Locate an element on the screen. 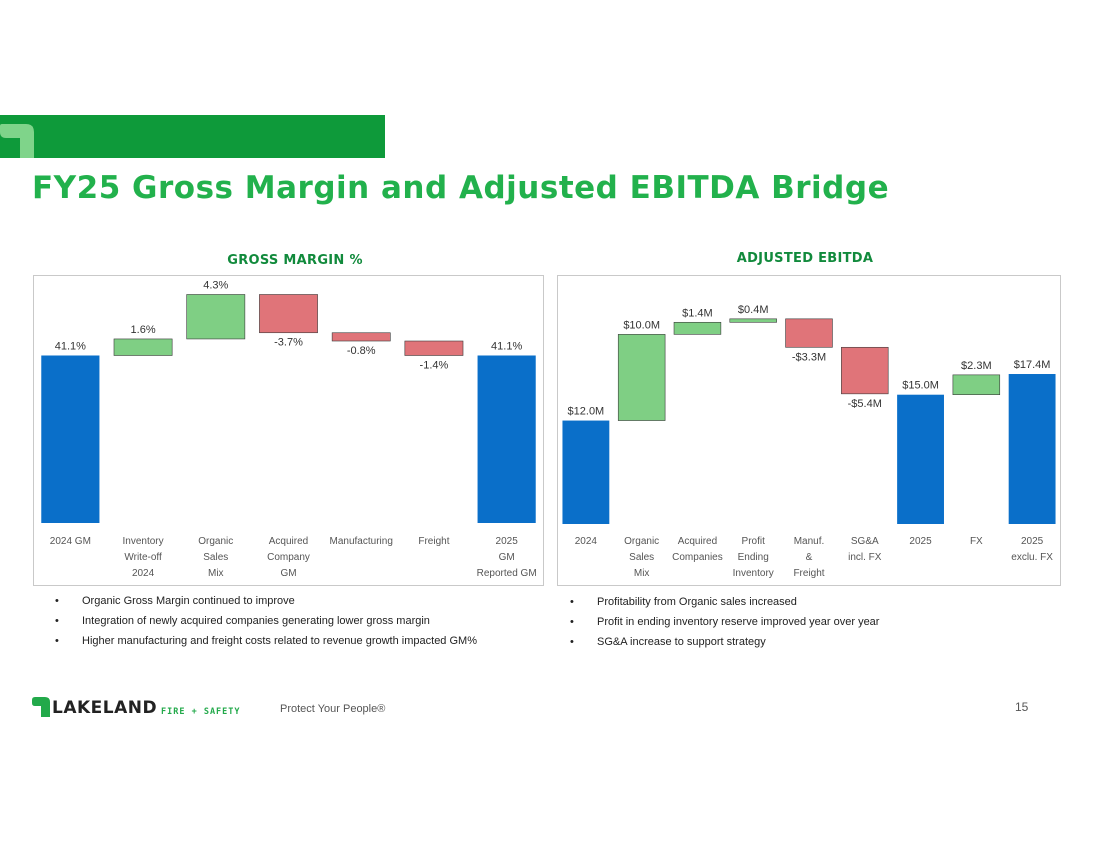  category-label: 2024 GM is located at coordinates (70, 541).